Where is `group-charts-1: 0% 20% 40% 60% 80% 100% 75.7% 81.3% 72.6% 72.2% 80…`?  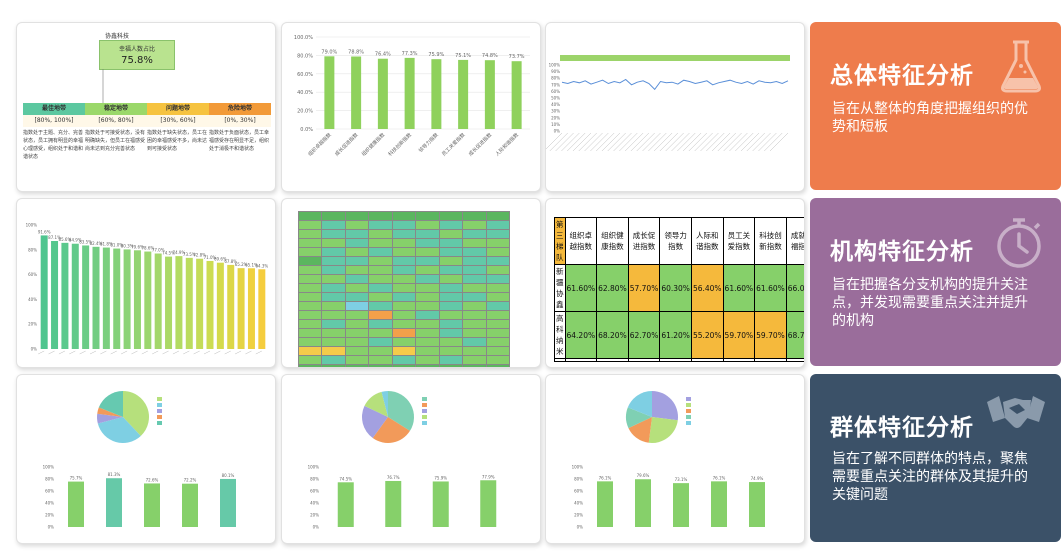
group-charts-1: 0% 20% 40% 60% 80% 100% 75.7% 81.3% 72.6% 72.2% 80… is located at coordinates (139, 460).